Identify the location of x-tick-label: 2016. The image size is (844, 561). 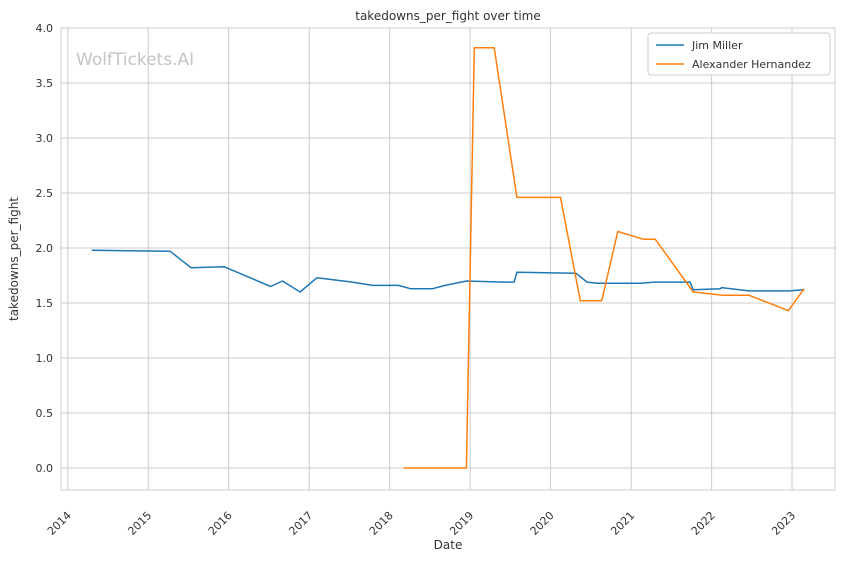
(220, 523).